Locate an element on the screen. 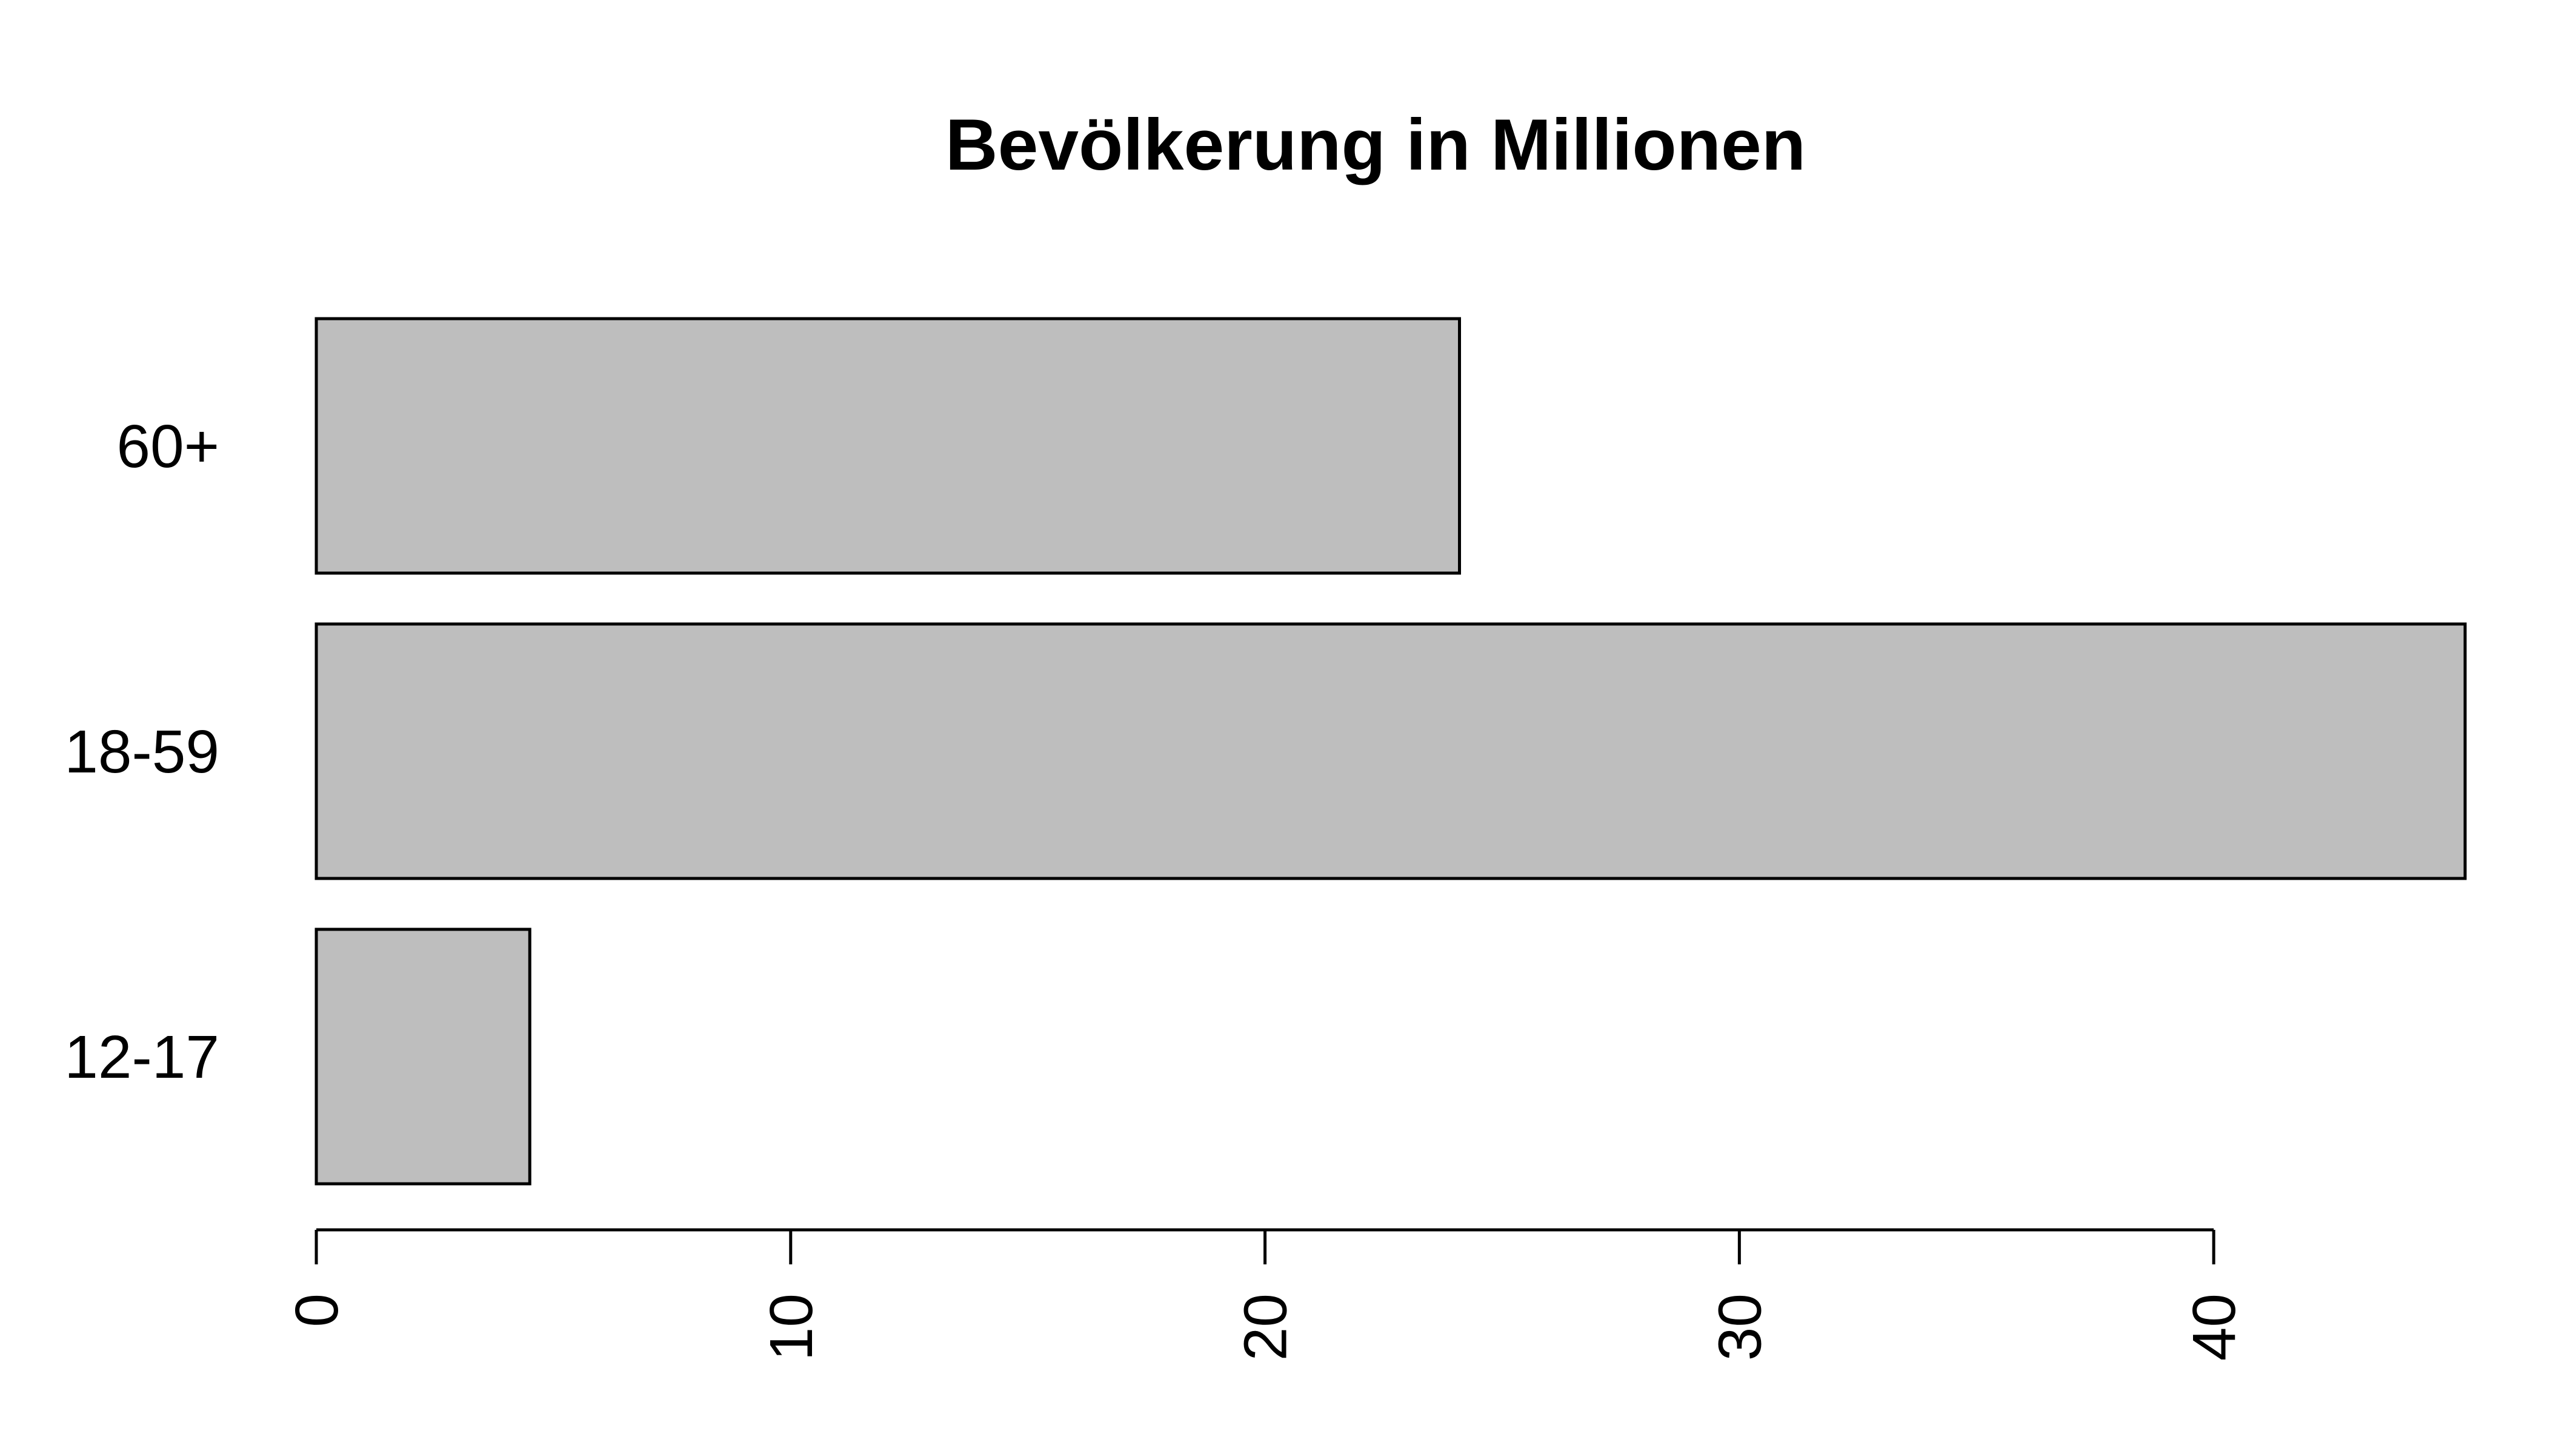 The image size is (2576, 1434). category-labels: 12-17 18-59 60+ is located at coordinates (141, 752).